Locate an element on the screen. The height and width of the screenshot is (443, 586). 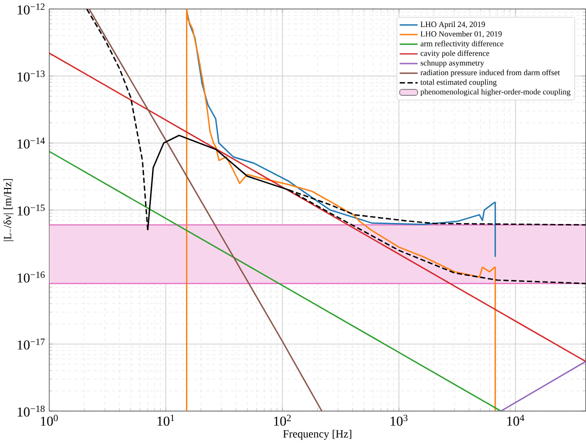
y-tick-label: 10$^{−13}$ is located at coordinates (31, 76).